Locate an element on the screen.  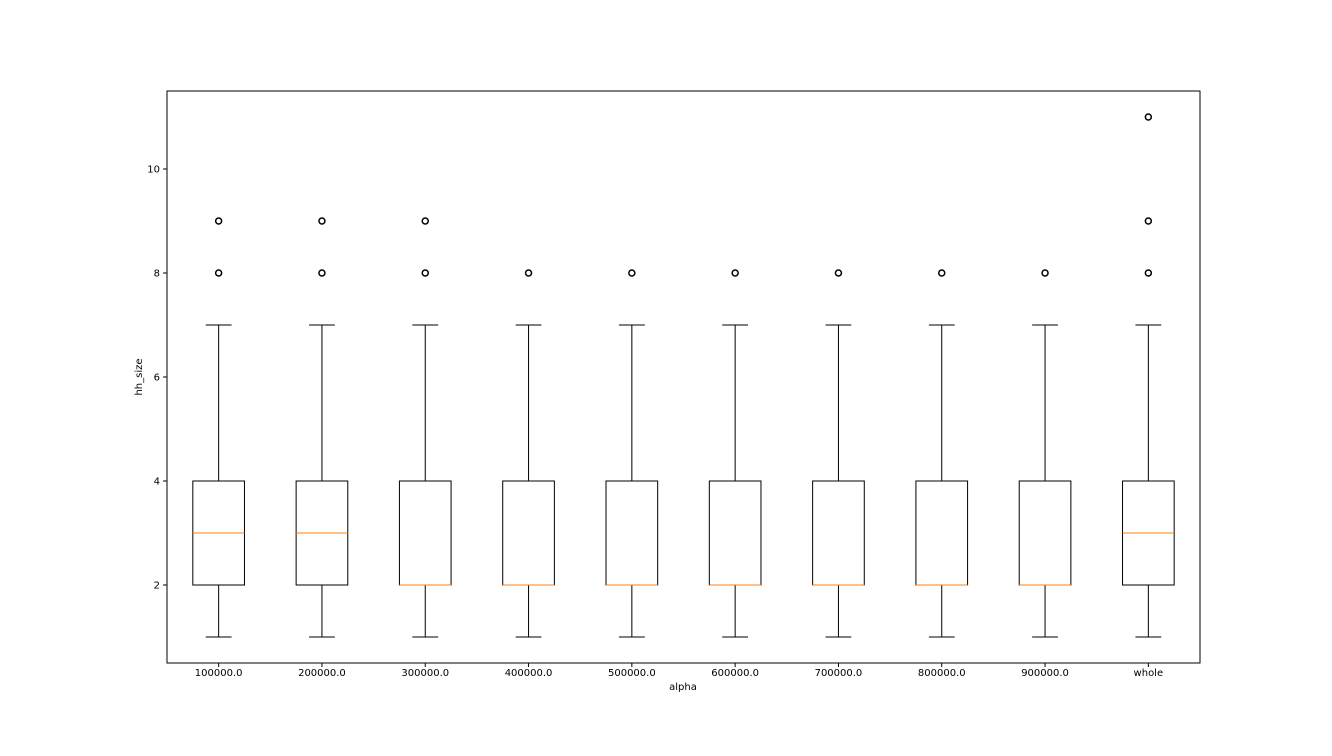
x-tick-label: 200000.0 is located at coordinates (322, 673).